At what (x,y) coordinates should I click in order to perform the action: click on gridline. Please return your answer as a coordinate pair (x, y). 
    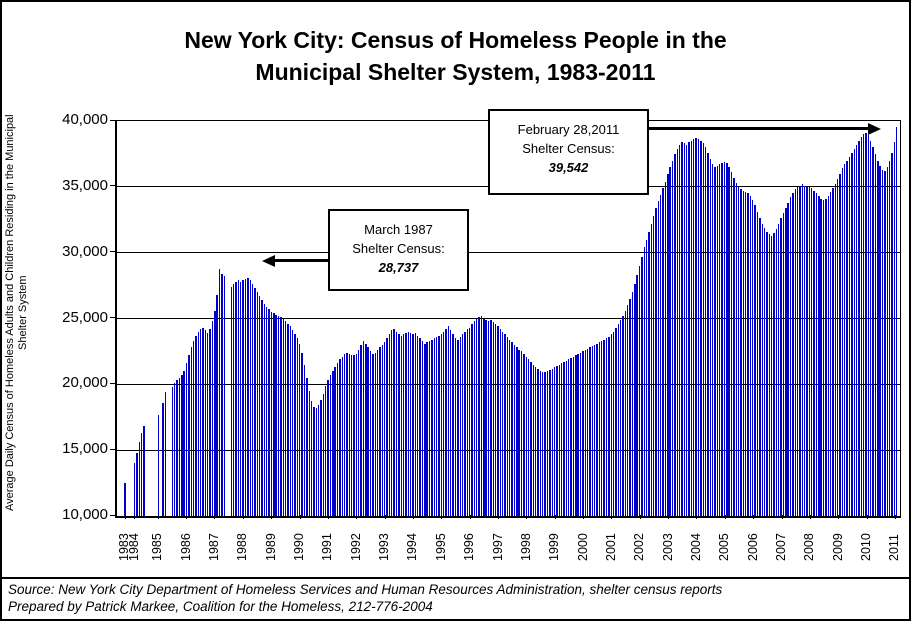
    Looking at the image, I should click on (508, 318).